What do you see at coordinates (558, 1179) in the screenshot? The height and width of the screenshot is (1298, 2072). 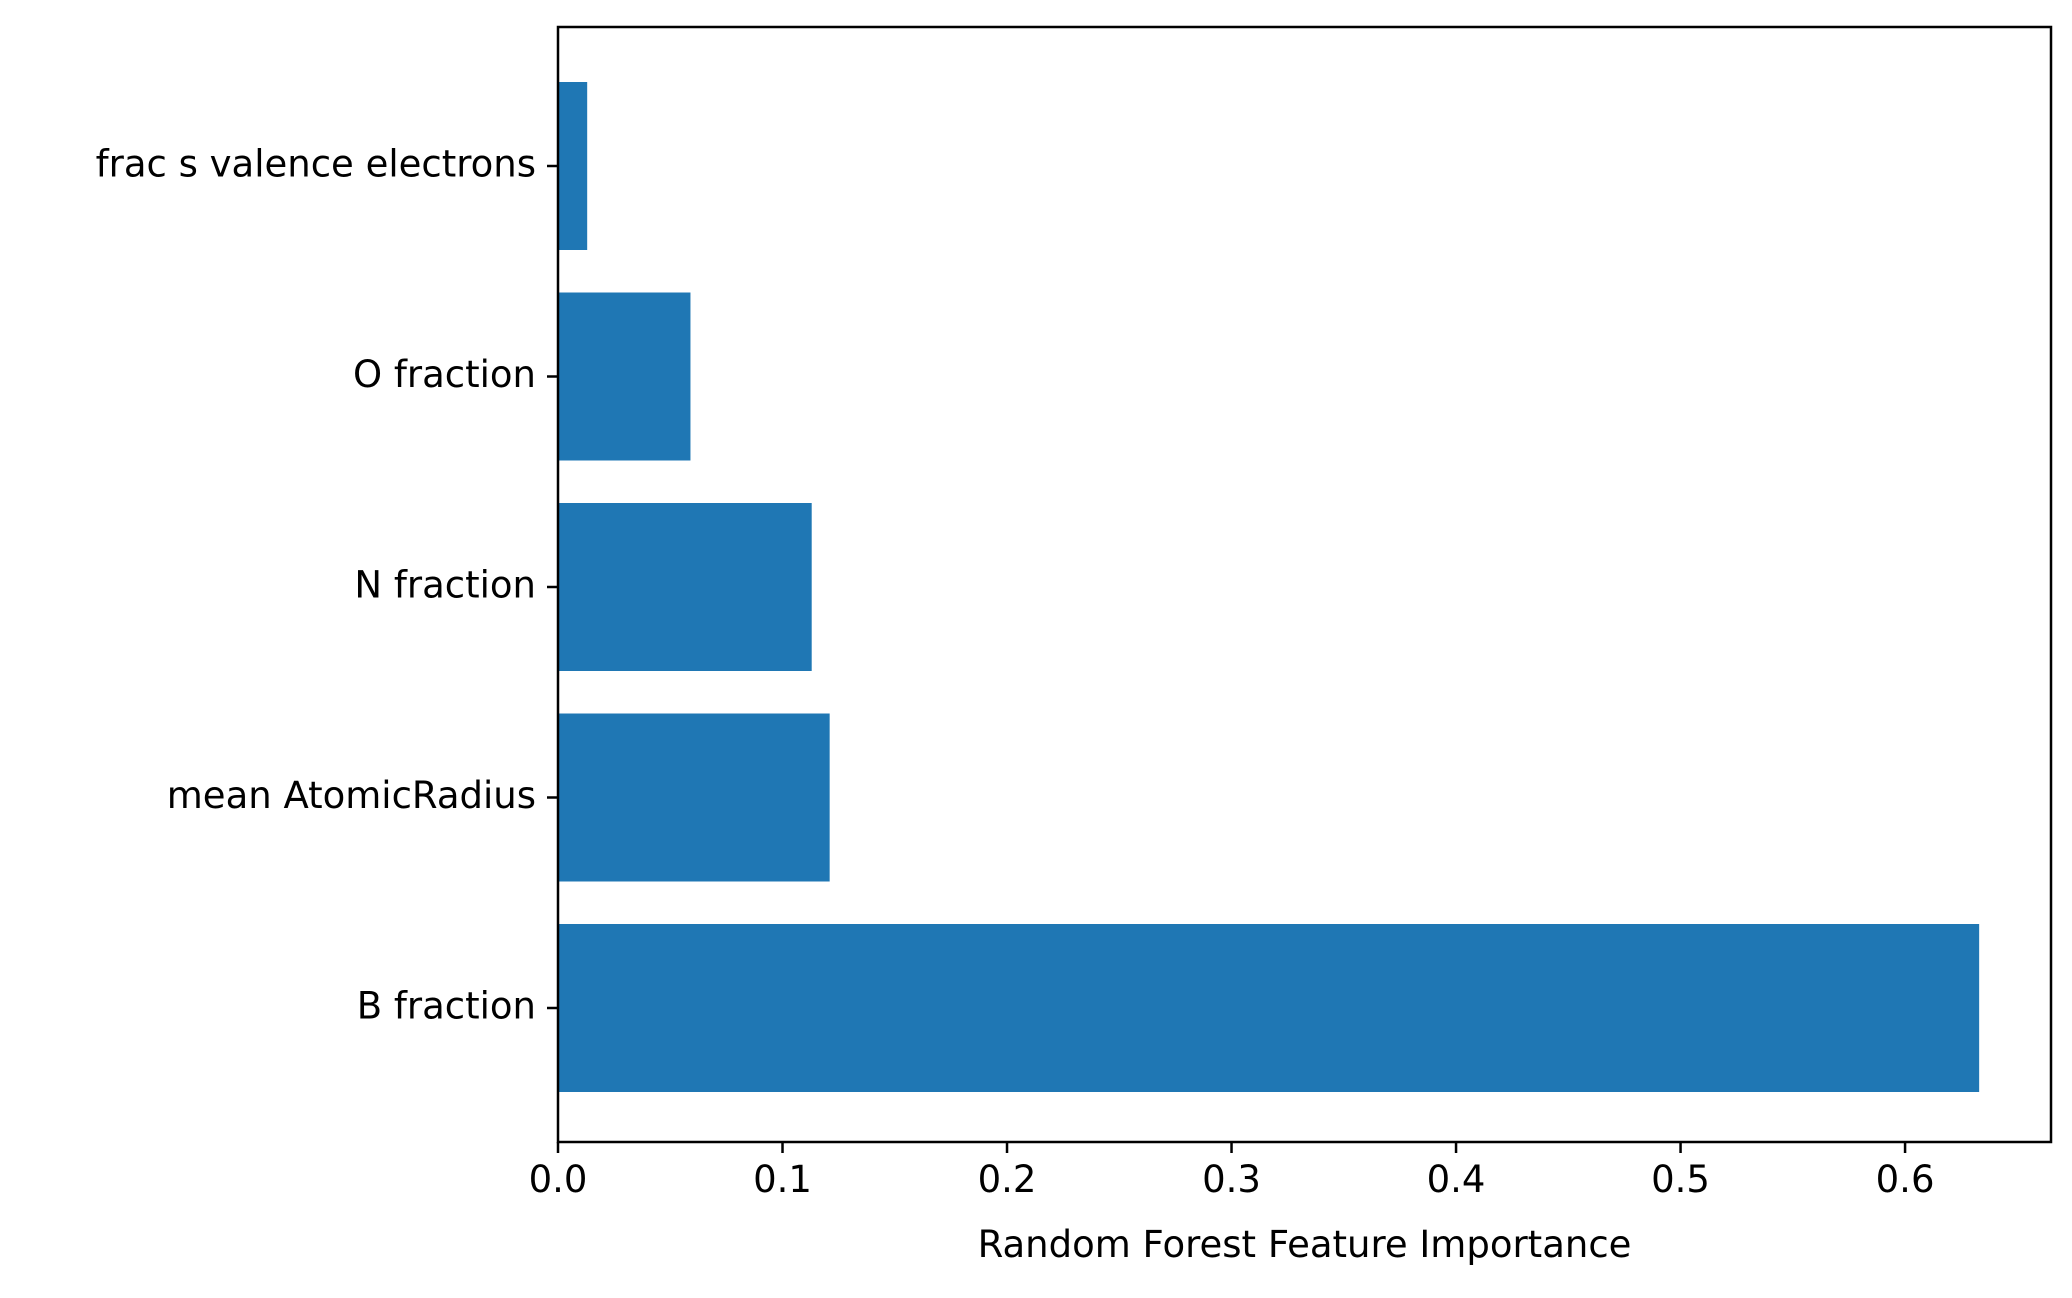 I see `x-tick-label: 0.0` at bounding box center [558, 1179].